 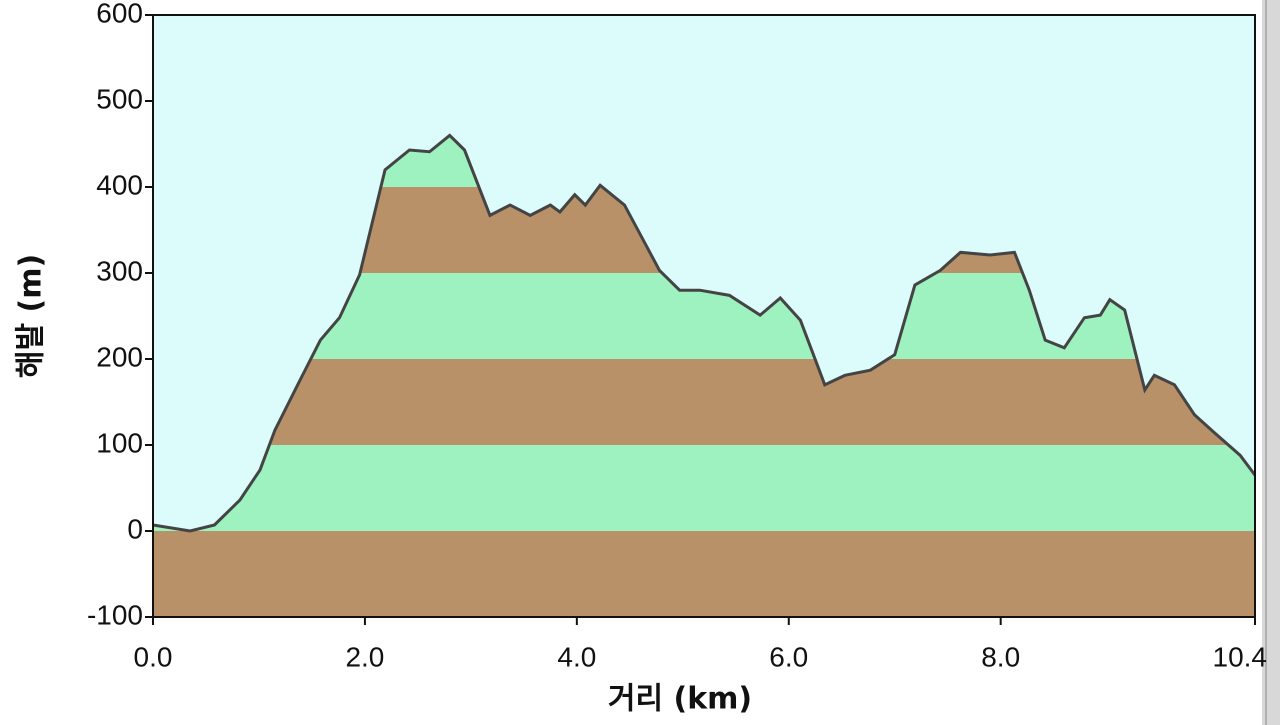 What do you see at coordinates (1000, 656) in the screenshot?
I see `x-tick-label: 8.0` at bounding box center [1000, 656].